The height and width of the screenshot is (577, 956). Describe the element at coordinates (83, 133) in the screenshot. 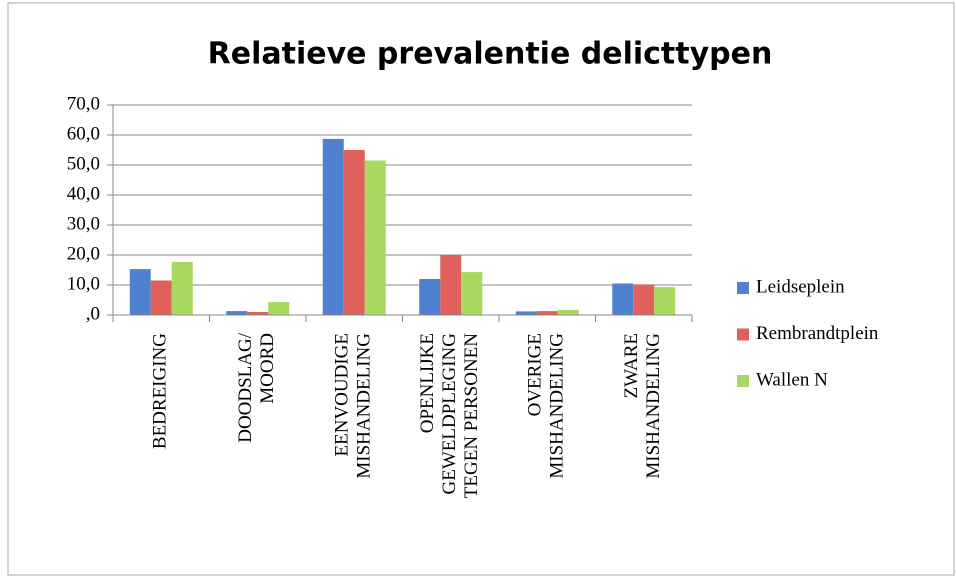

I see `y-tick-label: 60,0` at that location.